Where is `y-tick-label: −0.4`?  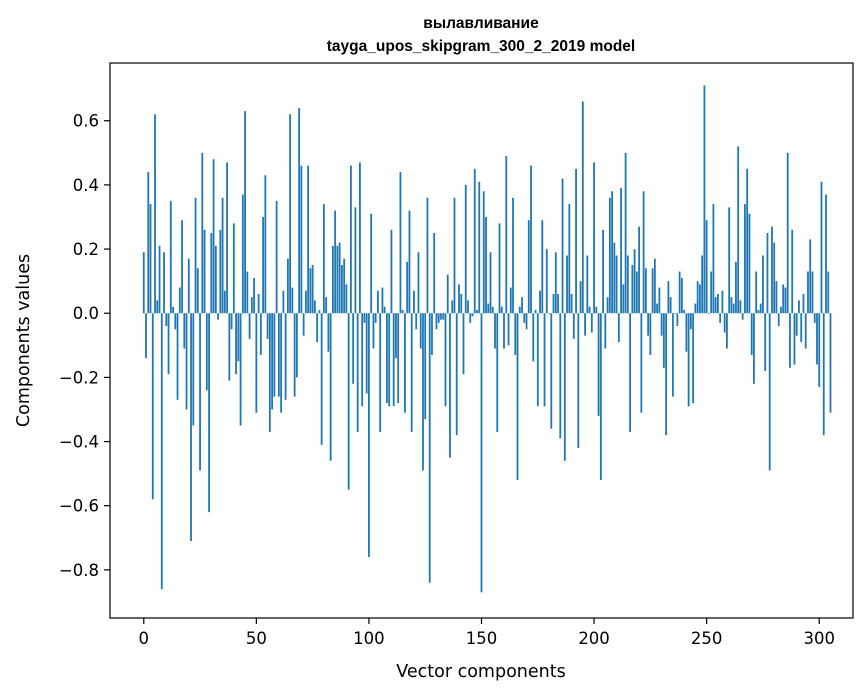 y-tick-label: −0.4 is located at coordinates (79, 442).